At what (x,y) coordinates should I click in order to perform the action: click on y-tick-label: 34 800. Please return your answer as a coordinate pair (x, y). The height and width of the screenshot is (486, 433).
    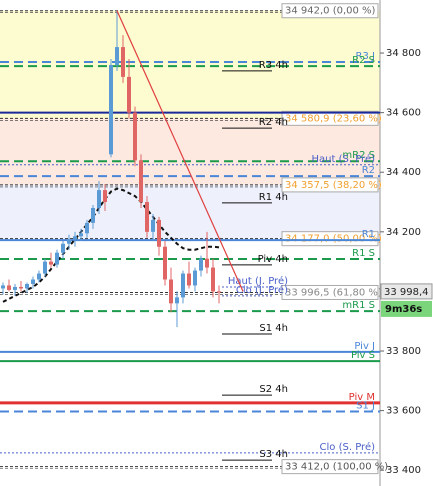
    Looking at the image, I should click on (403, 53).